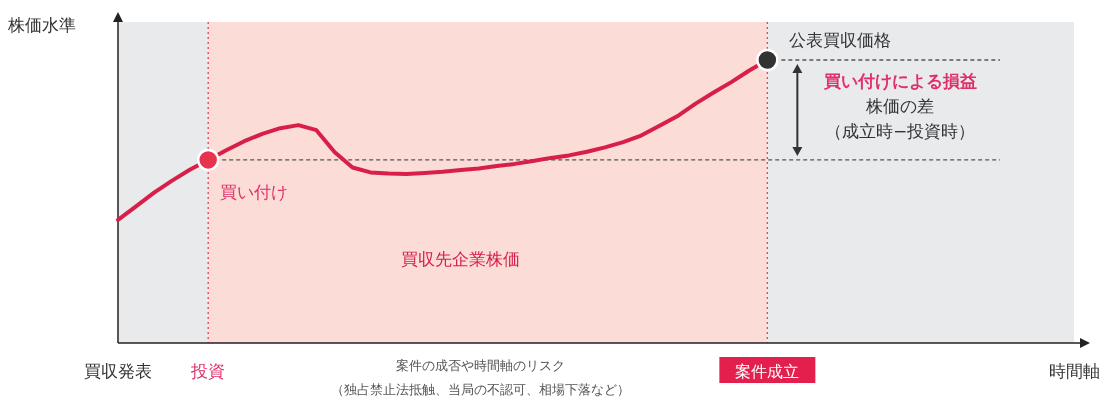 The height and width of the screenshot is (403, 1109). Describe the element at coordinates (480, 365) in the screenshot. I see `text: 案件の成否や時間軸のリスク` at that location.